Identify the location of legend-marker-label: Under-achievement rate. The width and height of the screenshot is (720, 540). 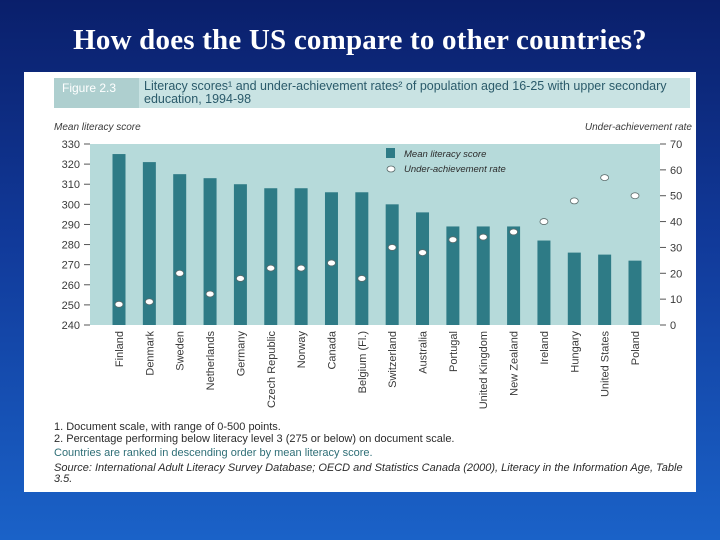
(455, 169).